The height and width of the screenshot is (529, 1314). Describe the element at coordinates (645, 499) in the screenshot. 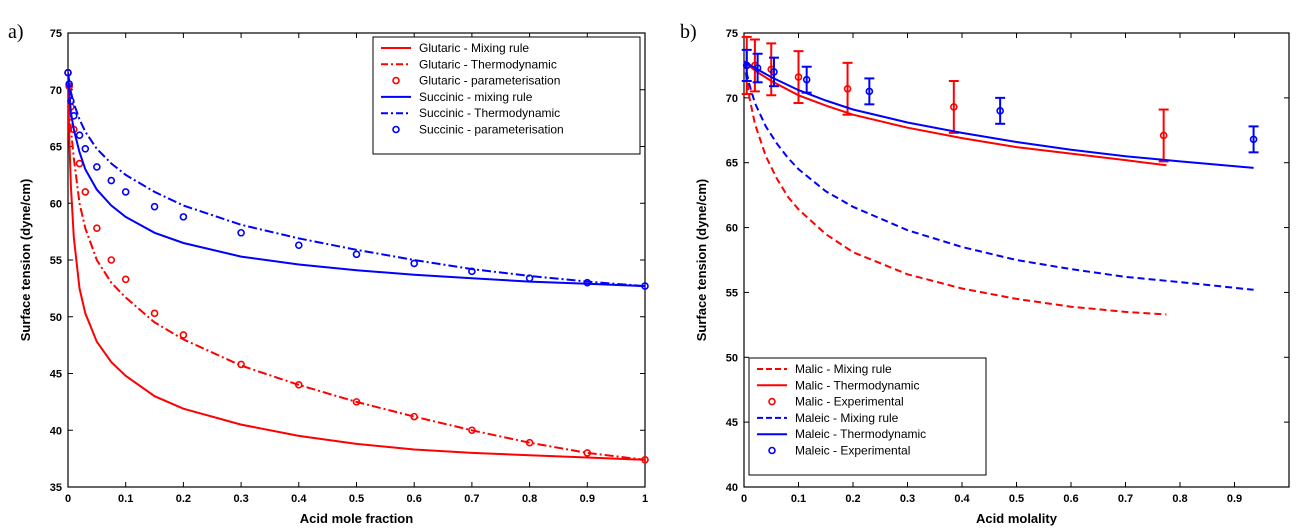

I see `x-tick-label: 1` at that location.